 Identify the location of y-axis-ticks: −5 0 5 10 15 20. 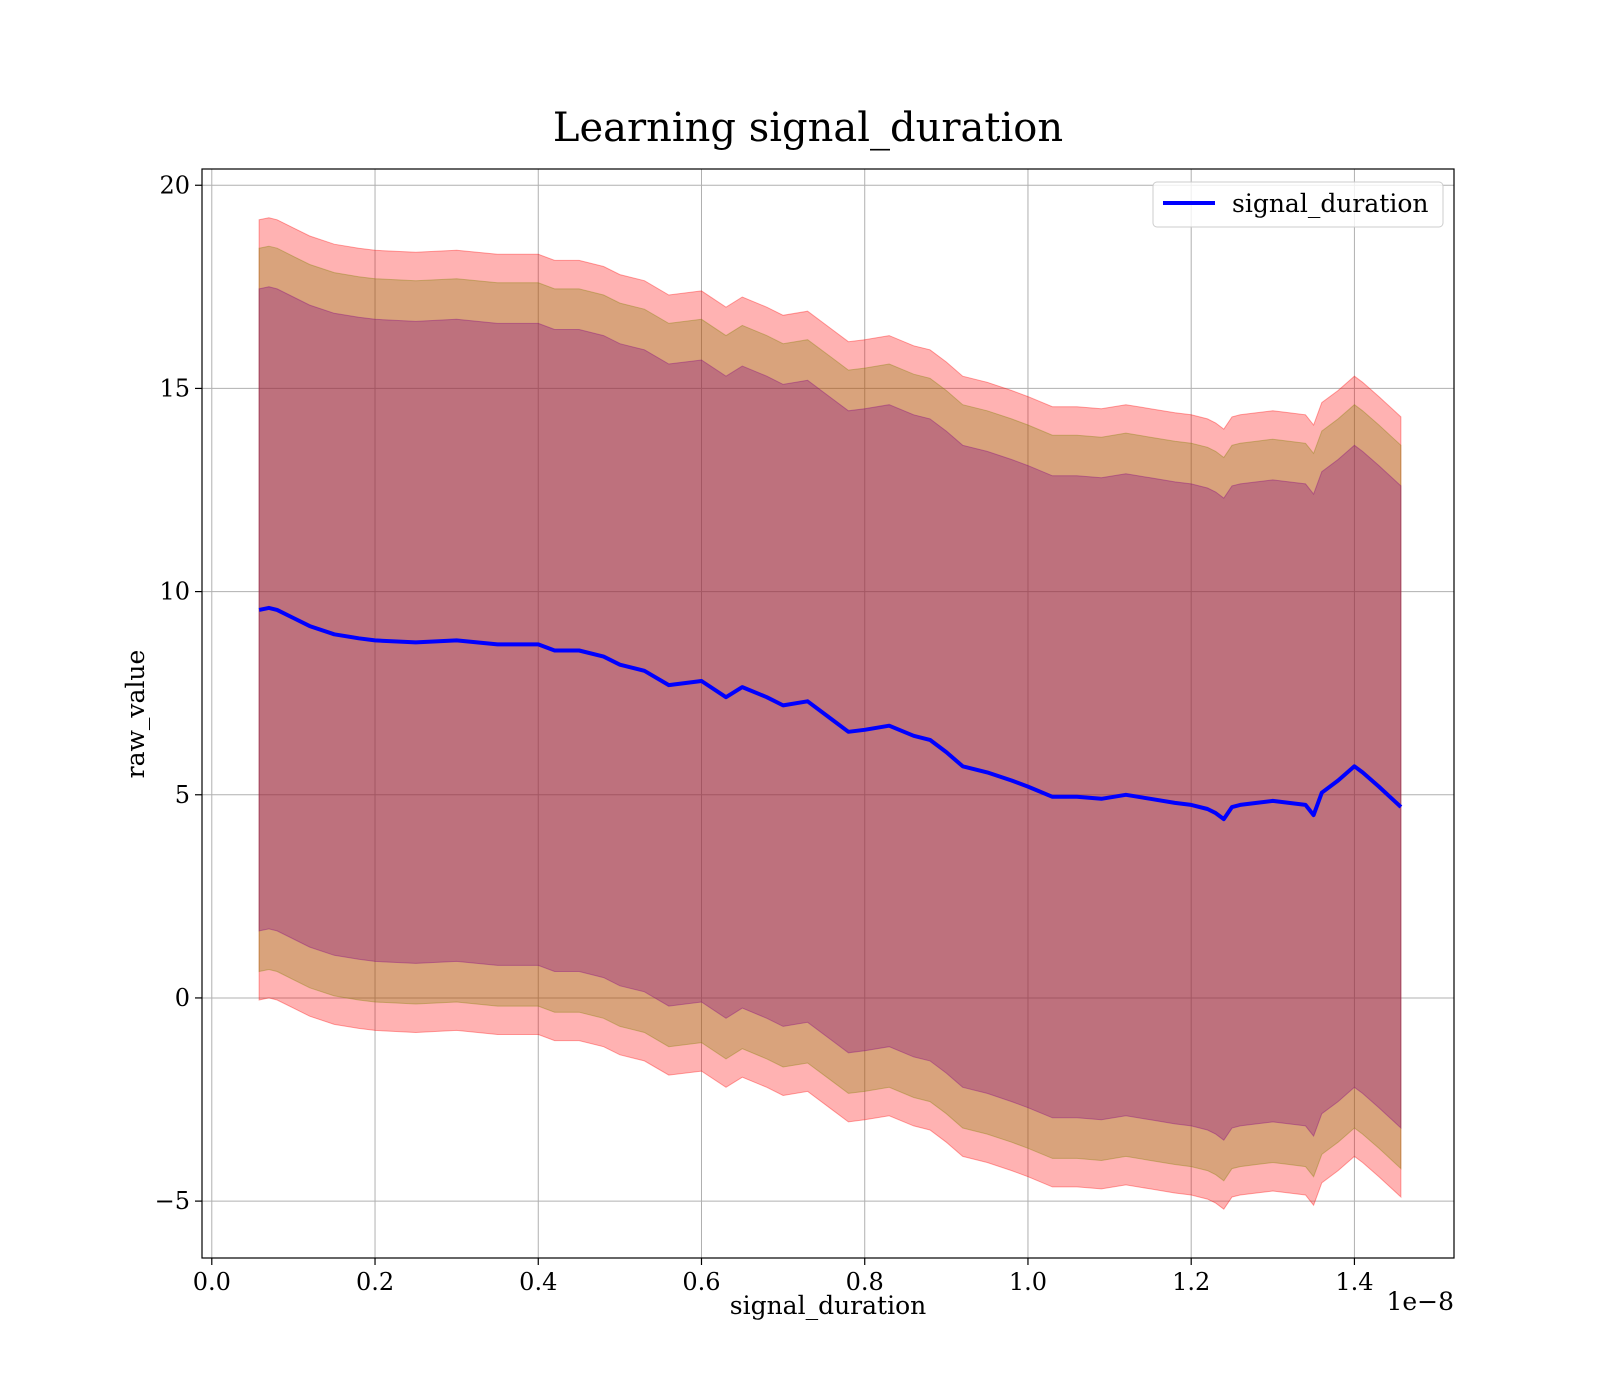
(178, 693).